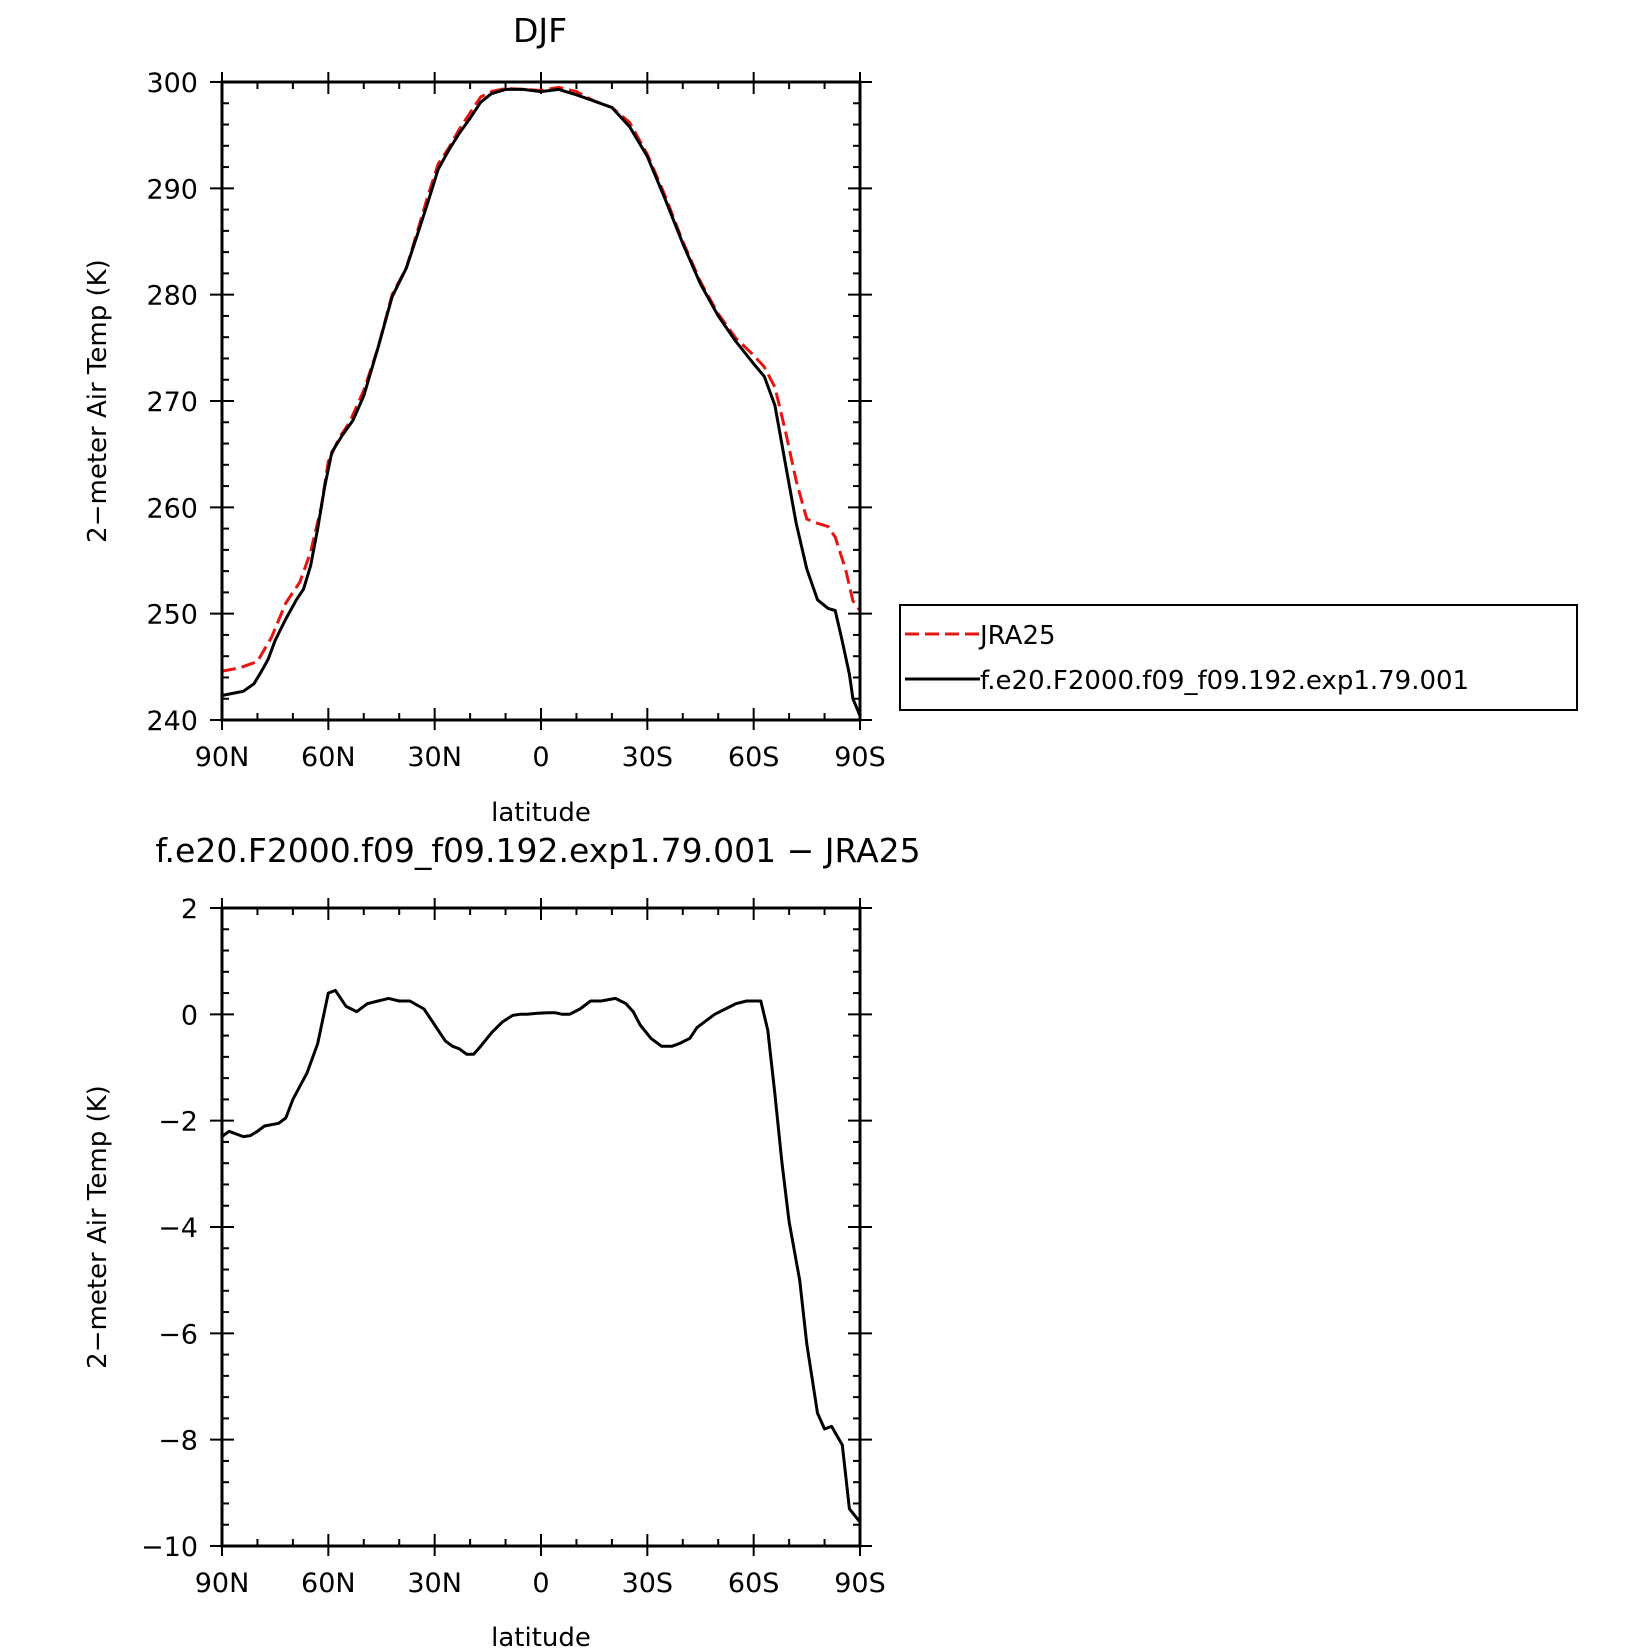  I want to click on bottom-y-tick-label: −2, so click(178, 1122).